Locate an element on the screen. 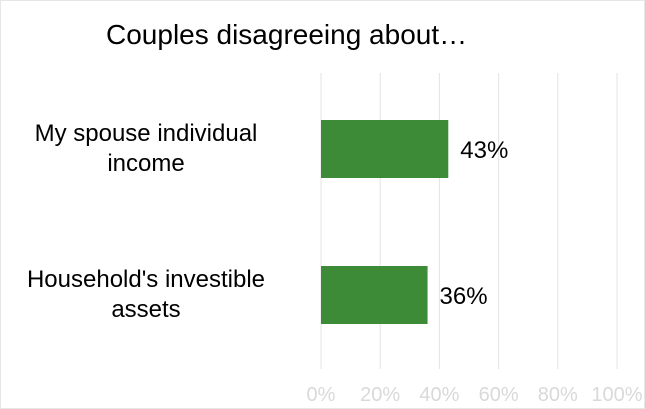 The height and width of the screenshot is (409, 645). category-label-line: income is located at coordinates (146, 163).